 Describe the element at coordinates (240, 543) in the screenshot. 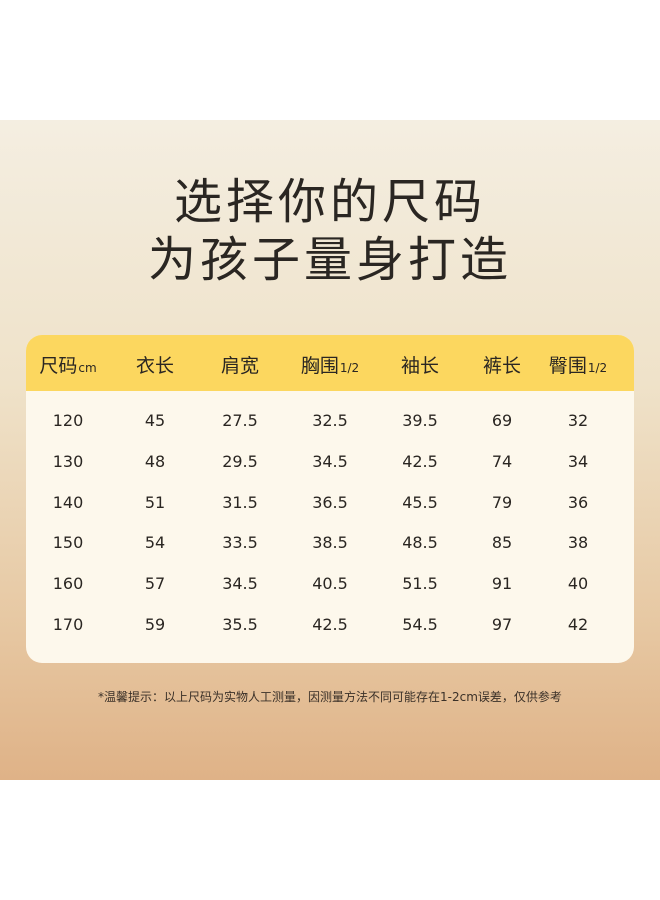

I see `table-cell: 33.5` at that location.